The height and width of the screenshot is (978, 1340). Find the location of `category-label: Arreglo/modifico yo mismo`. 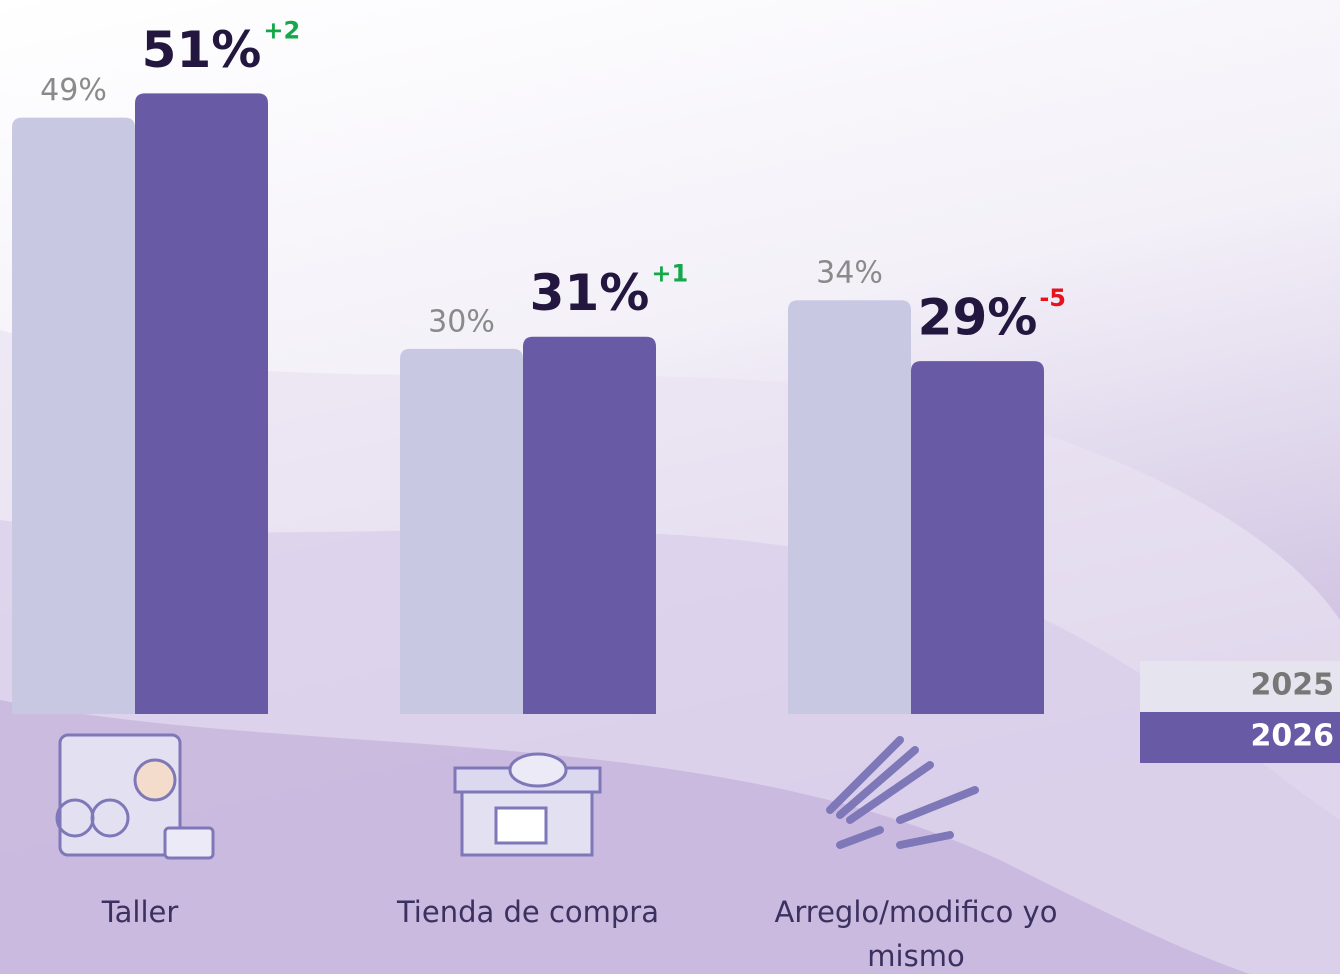

category-label: Arreglo/modifico yo mismo is located at coordinates (916, 934).